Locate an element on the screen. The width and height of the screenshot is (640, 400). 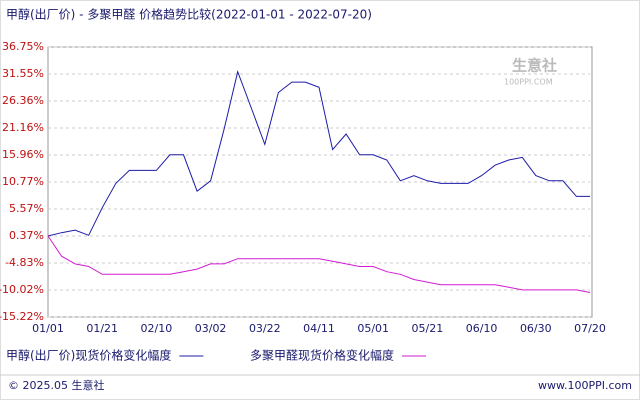
x-tick-label: 05/21 is located at coordinates (428, 328).